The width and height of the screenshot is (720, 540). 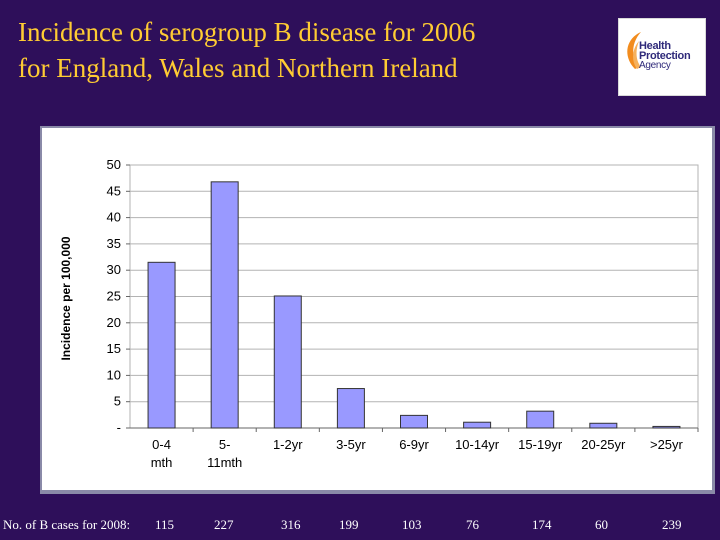 What do you see at coordinates (114, 296) in the screenshot?
I see `y-tick-label: 25` at bounding box center [114, 296].